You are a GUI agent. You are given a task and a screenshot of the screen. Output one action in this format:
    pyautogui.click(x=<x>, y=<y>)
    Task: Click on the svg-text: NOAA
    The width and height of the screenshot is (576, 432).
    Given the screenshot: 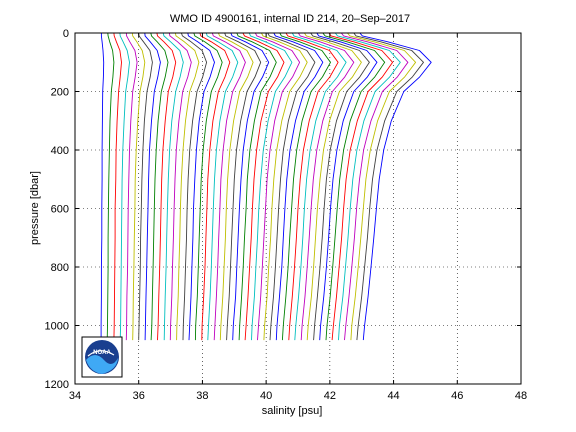 What is the action you would take?
    pyautogui.click(x=102, y=353)
    